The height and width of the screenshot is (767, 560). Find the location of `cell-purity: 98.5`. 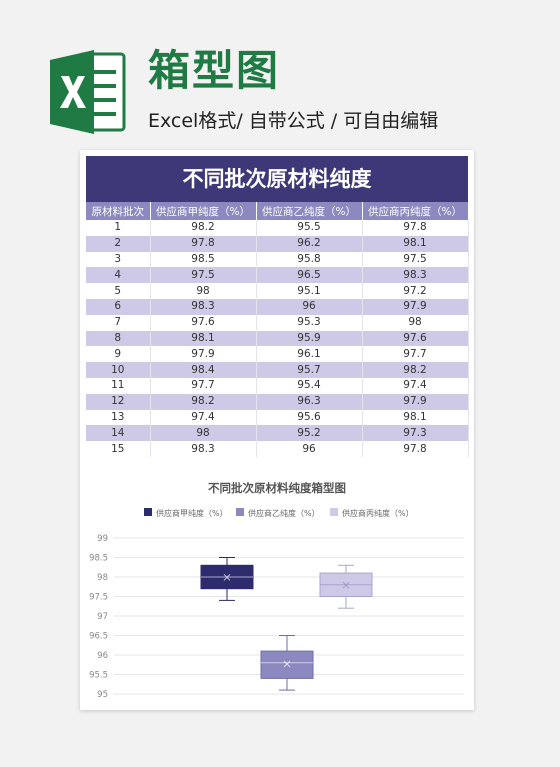

cell-purity: 98.5 is located at coordinates (203, 259).